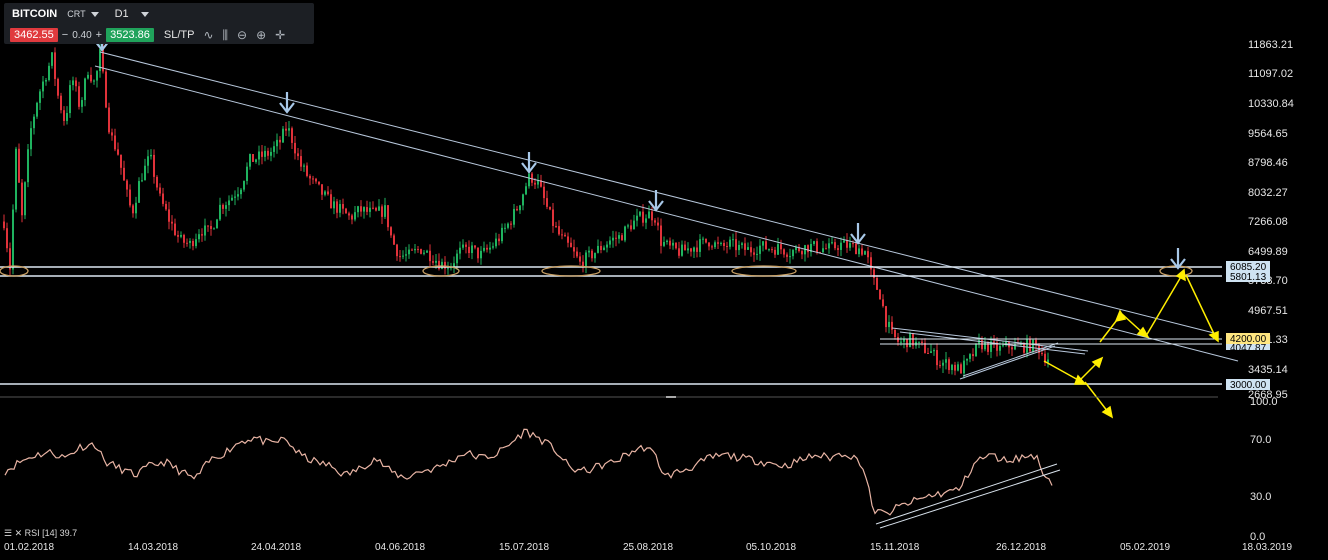 The height and width of the screenshot is (560, 1328). What do you see at coordinates (18, 533) in the screenshot?
I see `close-icon: ✕` at bounding box center [18, 533].